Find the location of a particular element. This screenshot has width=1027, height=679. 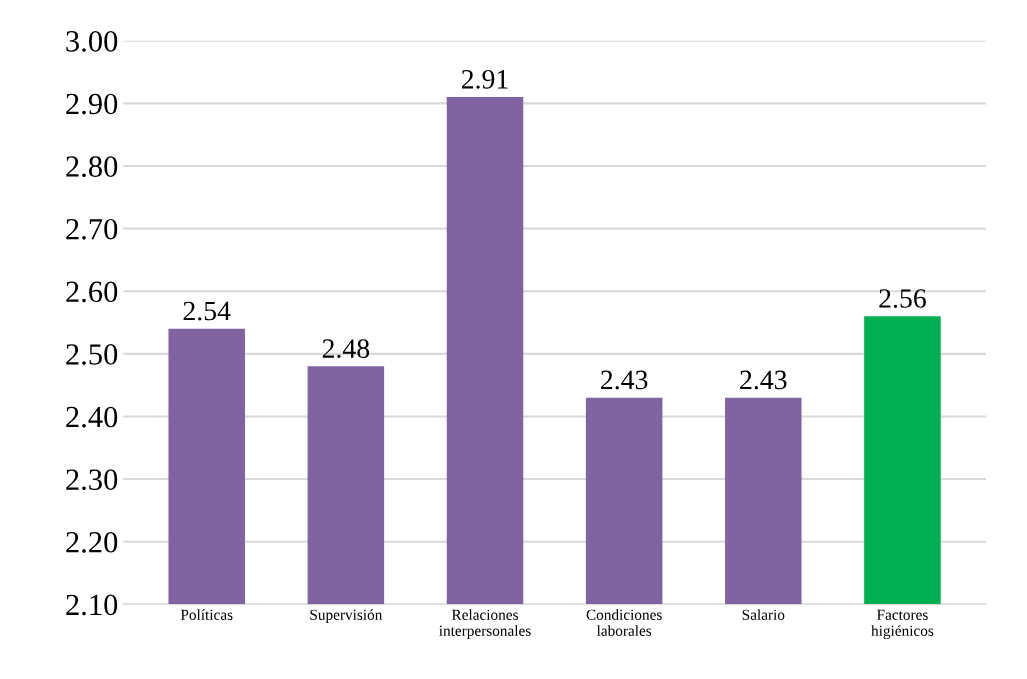

x-tick-label: Condiciones laborales is located at coordinates (624, 622).